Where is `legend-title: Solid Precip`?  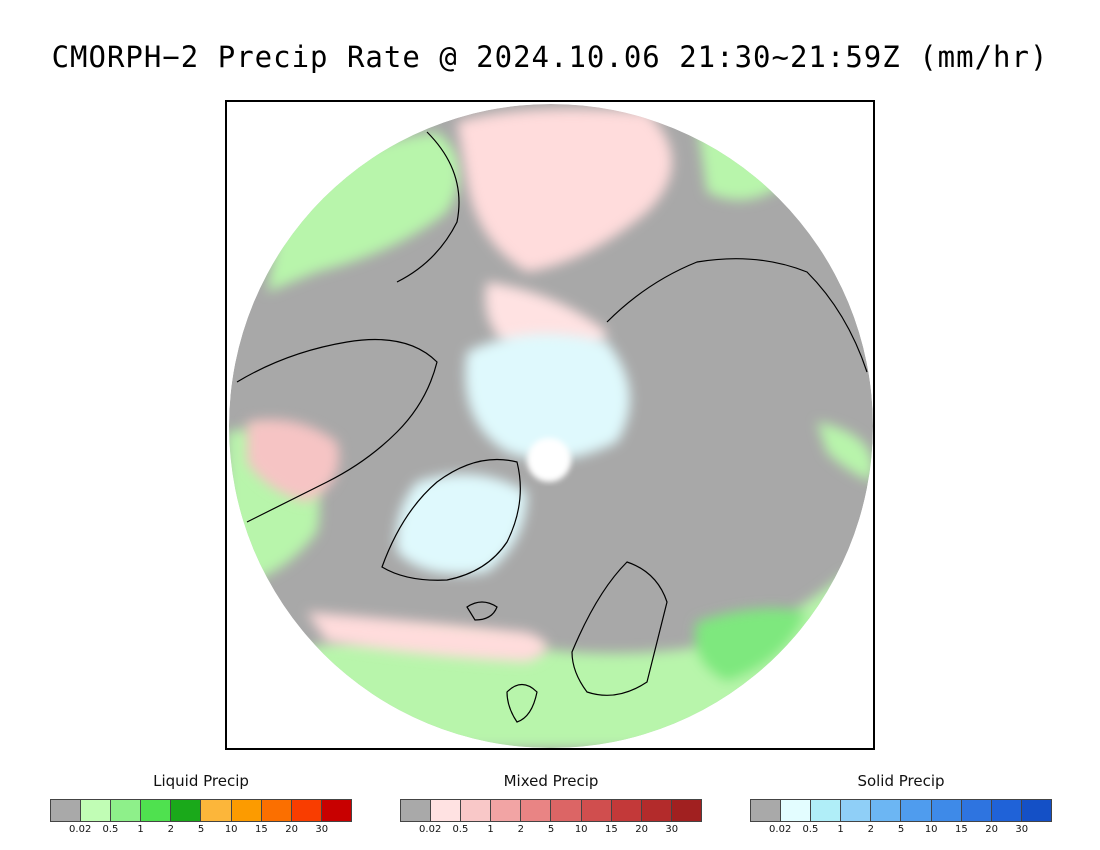 legend-title: Solid Precip is located at coordinates (901, 781).